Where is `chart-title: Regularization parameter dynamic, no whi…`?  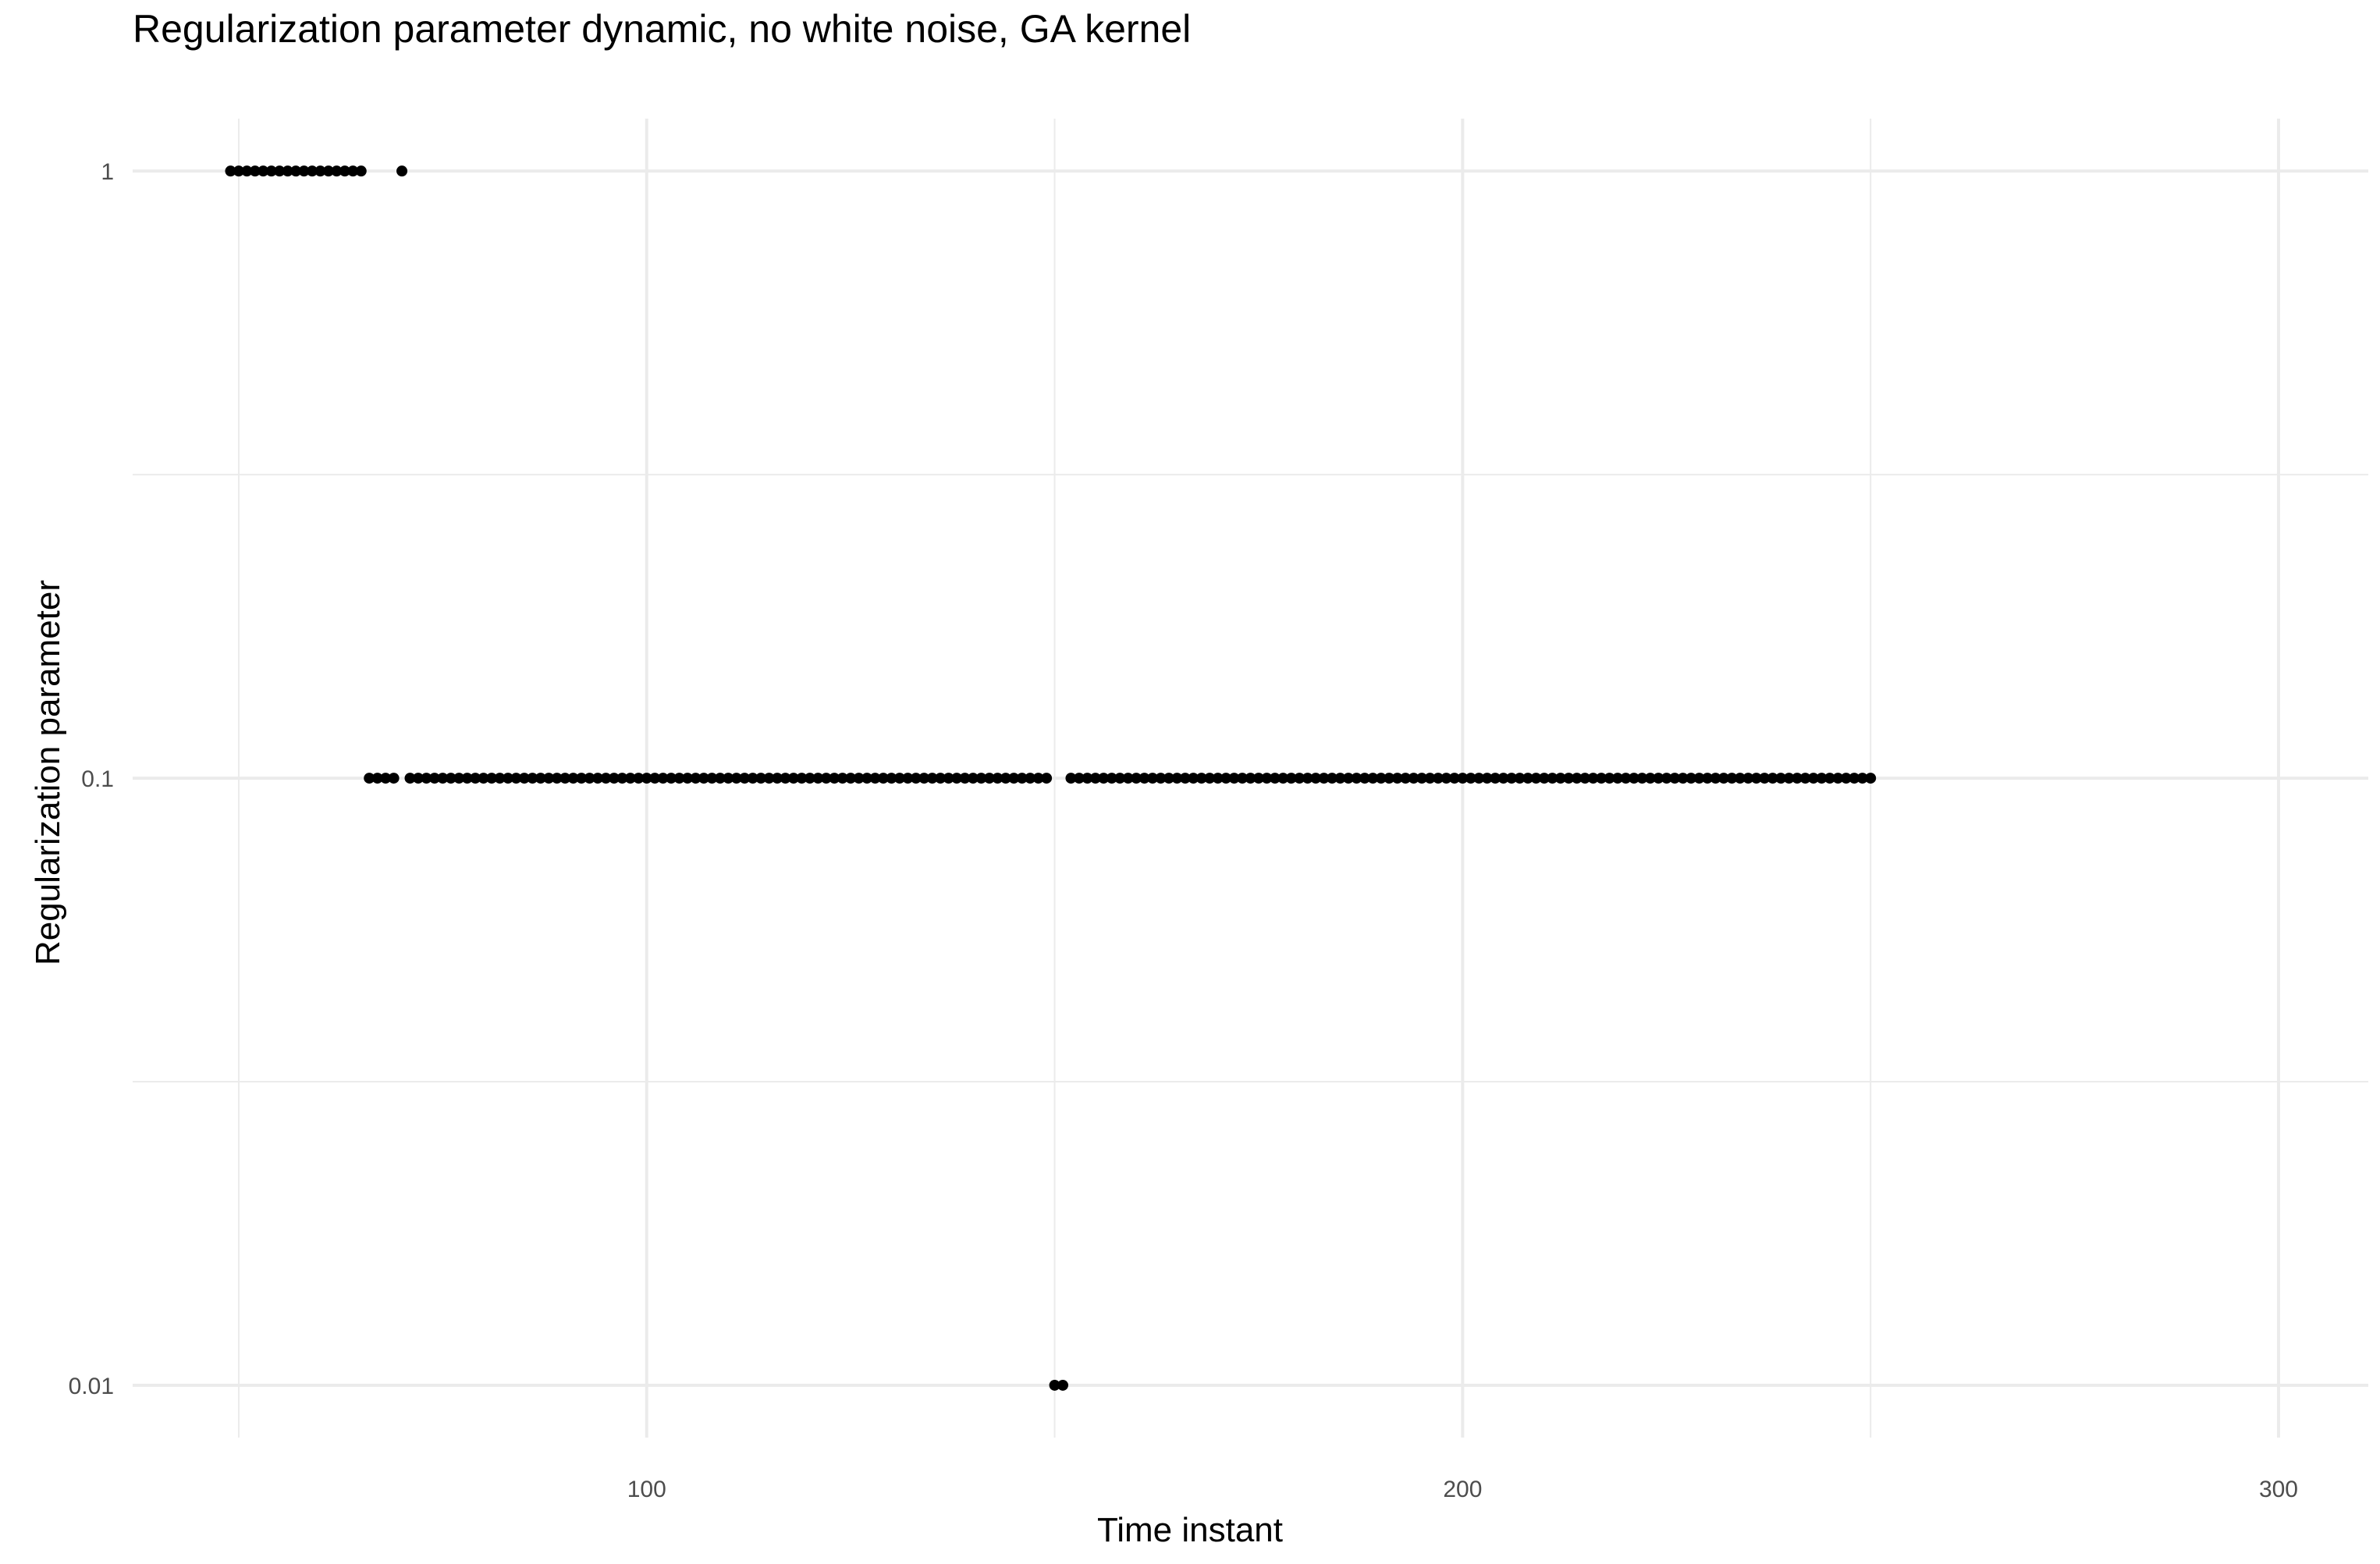
chart-title: Regularization parameter dynamic, no whi… is located at coordinates (662, 29).